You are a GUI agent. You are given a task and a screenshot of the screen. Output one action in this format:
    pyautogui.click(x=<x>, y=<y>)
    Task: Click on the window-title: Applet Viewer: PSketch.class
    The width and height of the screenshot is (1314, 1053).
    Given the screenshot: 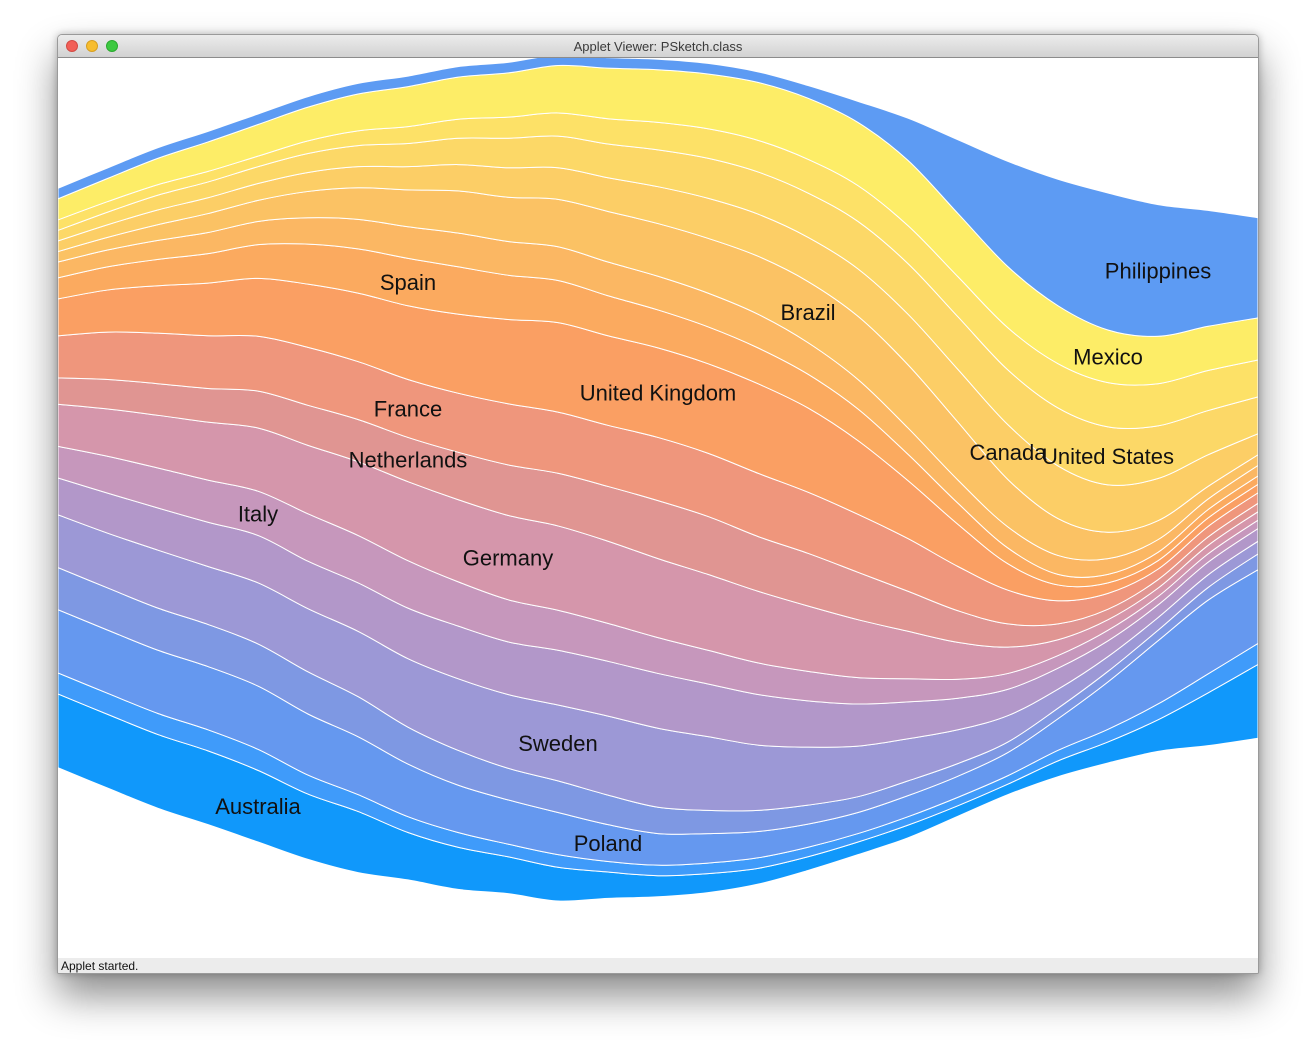 What is the action you would take?
    pyautogui.click(x=658, y=46)
    